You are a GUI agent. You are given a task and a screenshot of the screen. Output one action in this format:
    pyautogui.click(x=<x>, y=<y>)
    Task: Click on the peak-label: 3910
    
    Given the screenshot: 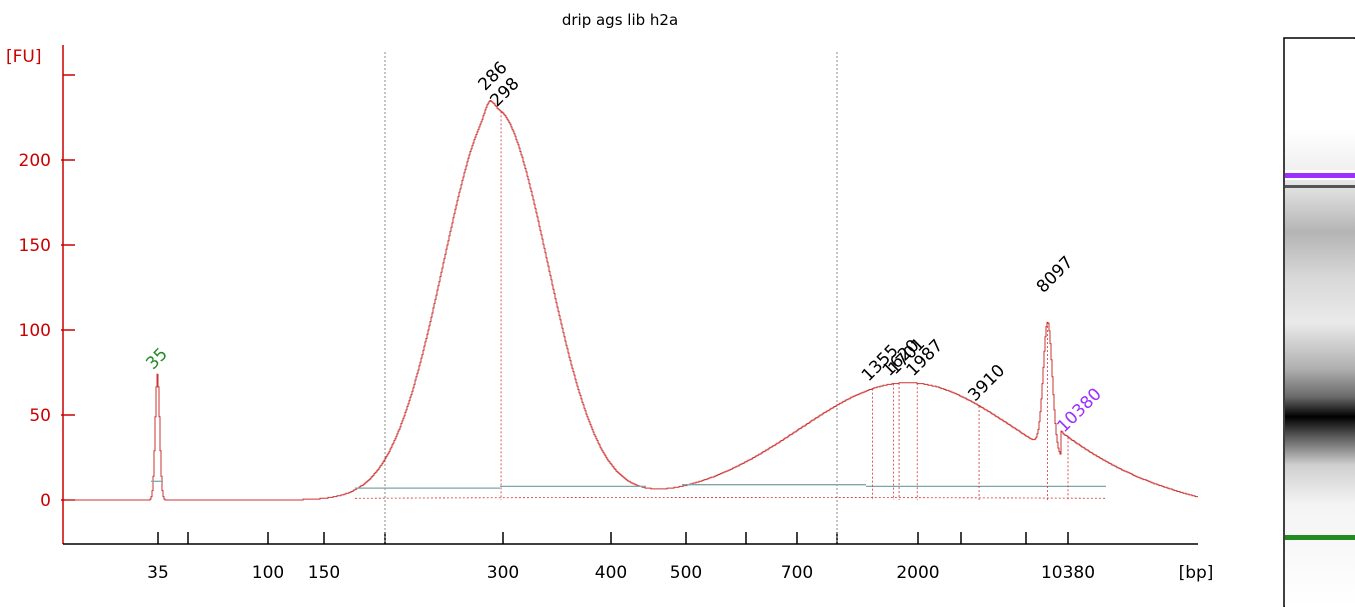 What is the action you would take?
    pyautogui.click(x=986, y=383)
    